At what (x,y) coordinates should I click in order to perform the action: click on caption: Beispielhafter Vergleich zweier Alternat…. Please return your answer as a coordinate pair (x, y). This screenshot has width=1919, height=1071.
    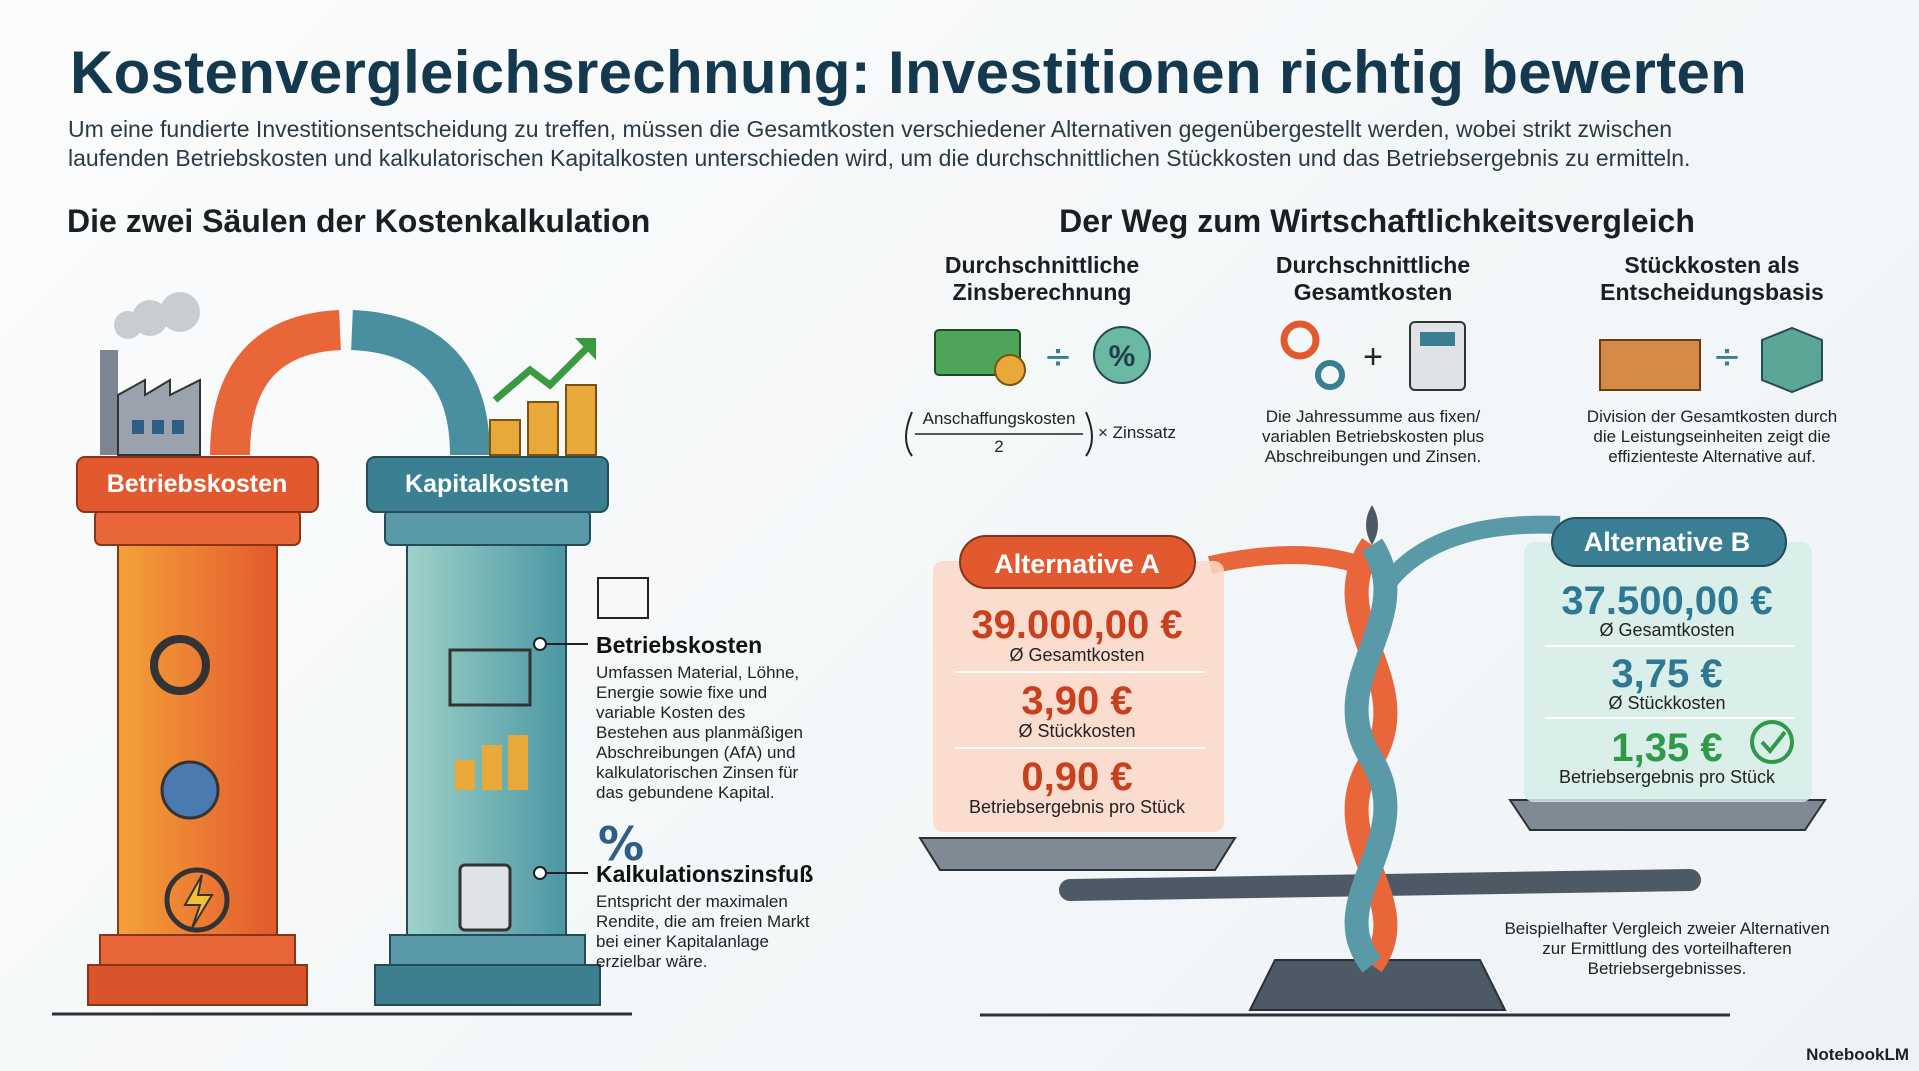
    Looking at the image, I should click on (1667, 928).